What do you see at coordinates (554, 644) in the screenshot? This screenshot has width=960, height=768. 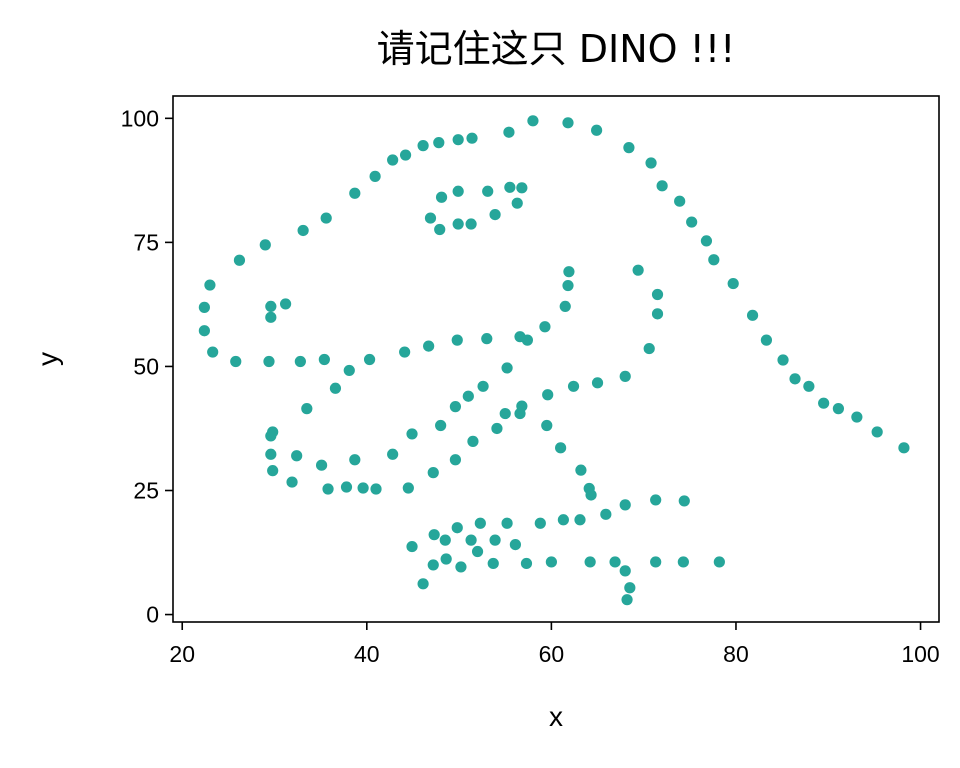 I see `x-axis: 20 40 60 80 100` at bounding box center [554, 644].